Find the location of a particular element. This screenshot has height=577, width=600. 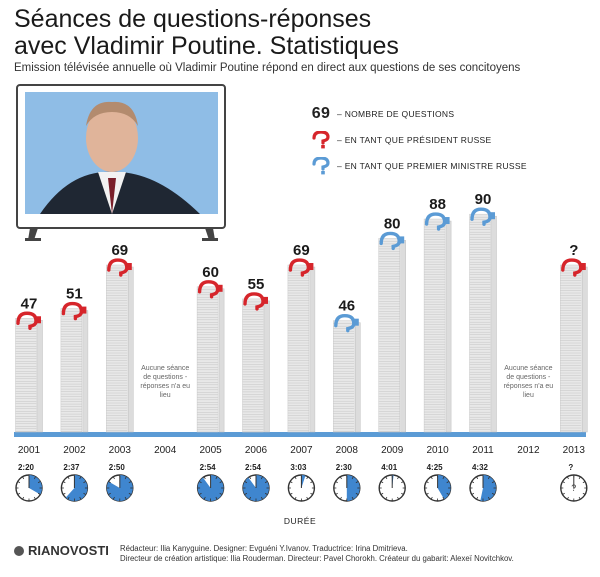

logo-text: RIANOVOSTI is located at coordinates (68, 550).